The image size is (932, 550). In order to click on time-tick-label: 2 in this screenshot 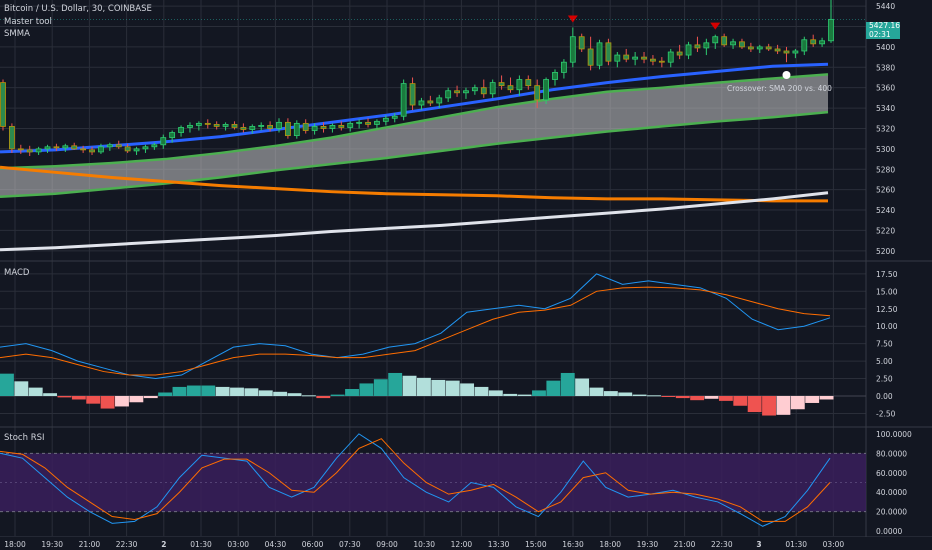, I will do `click(163, 544)`.